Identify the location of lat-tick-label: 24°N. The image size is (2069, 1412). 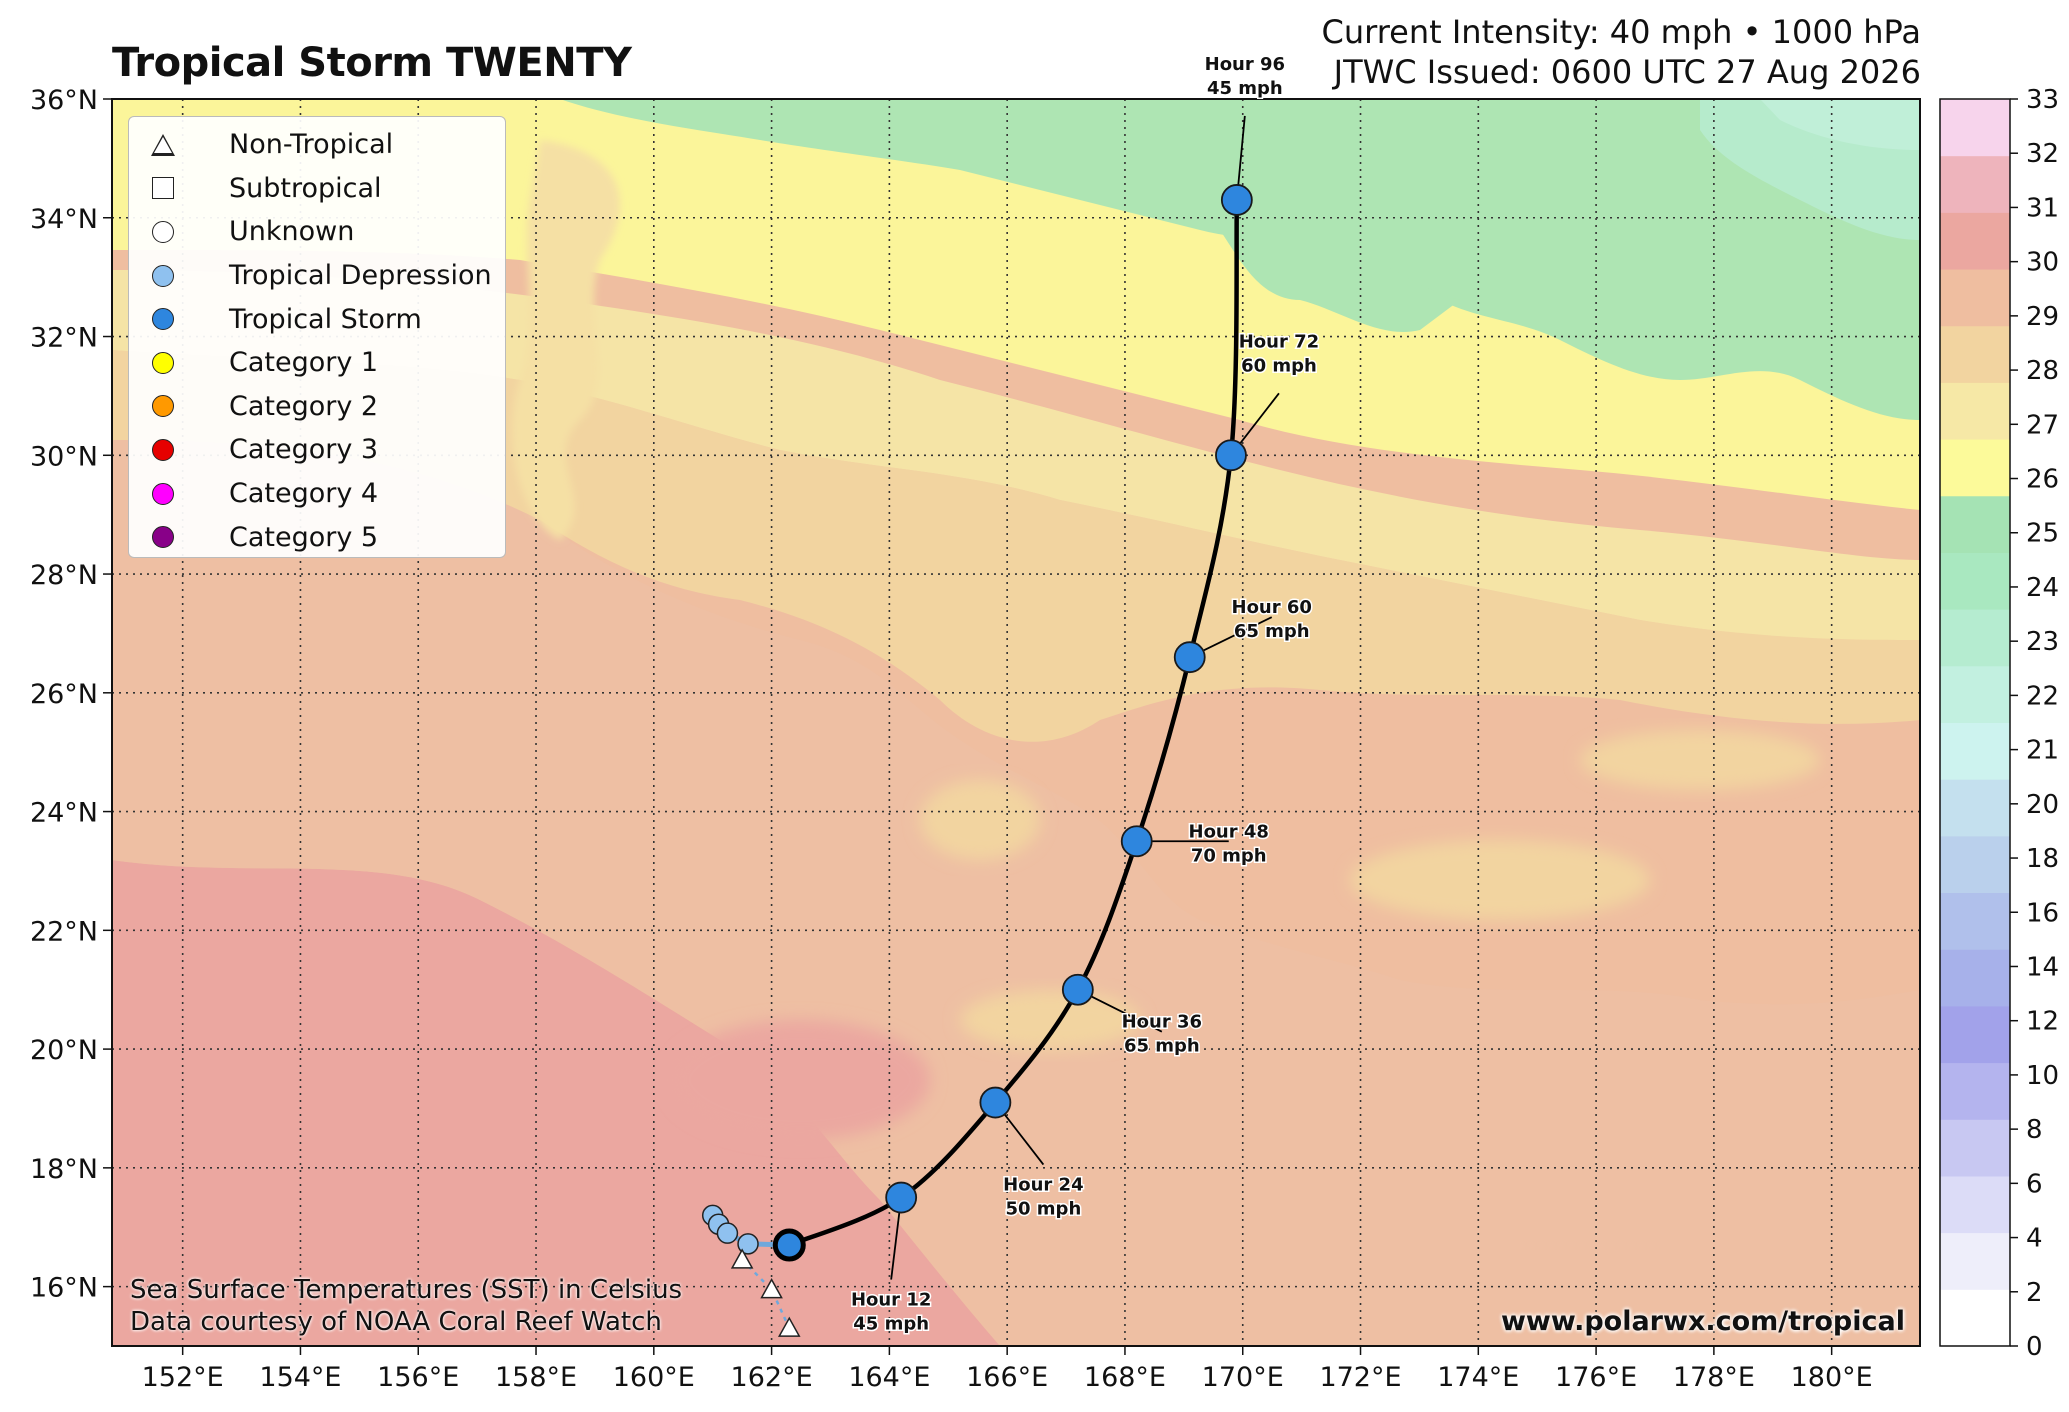
(64, 813).